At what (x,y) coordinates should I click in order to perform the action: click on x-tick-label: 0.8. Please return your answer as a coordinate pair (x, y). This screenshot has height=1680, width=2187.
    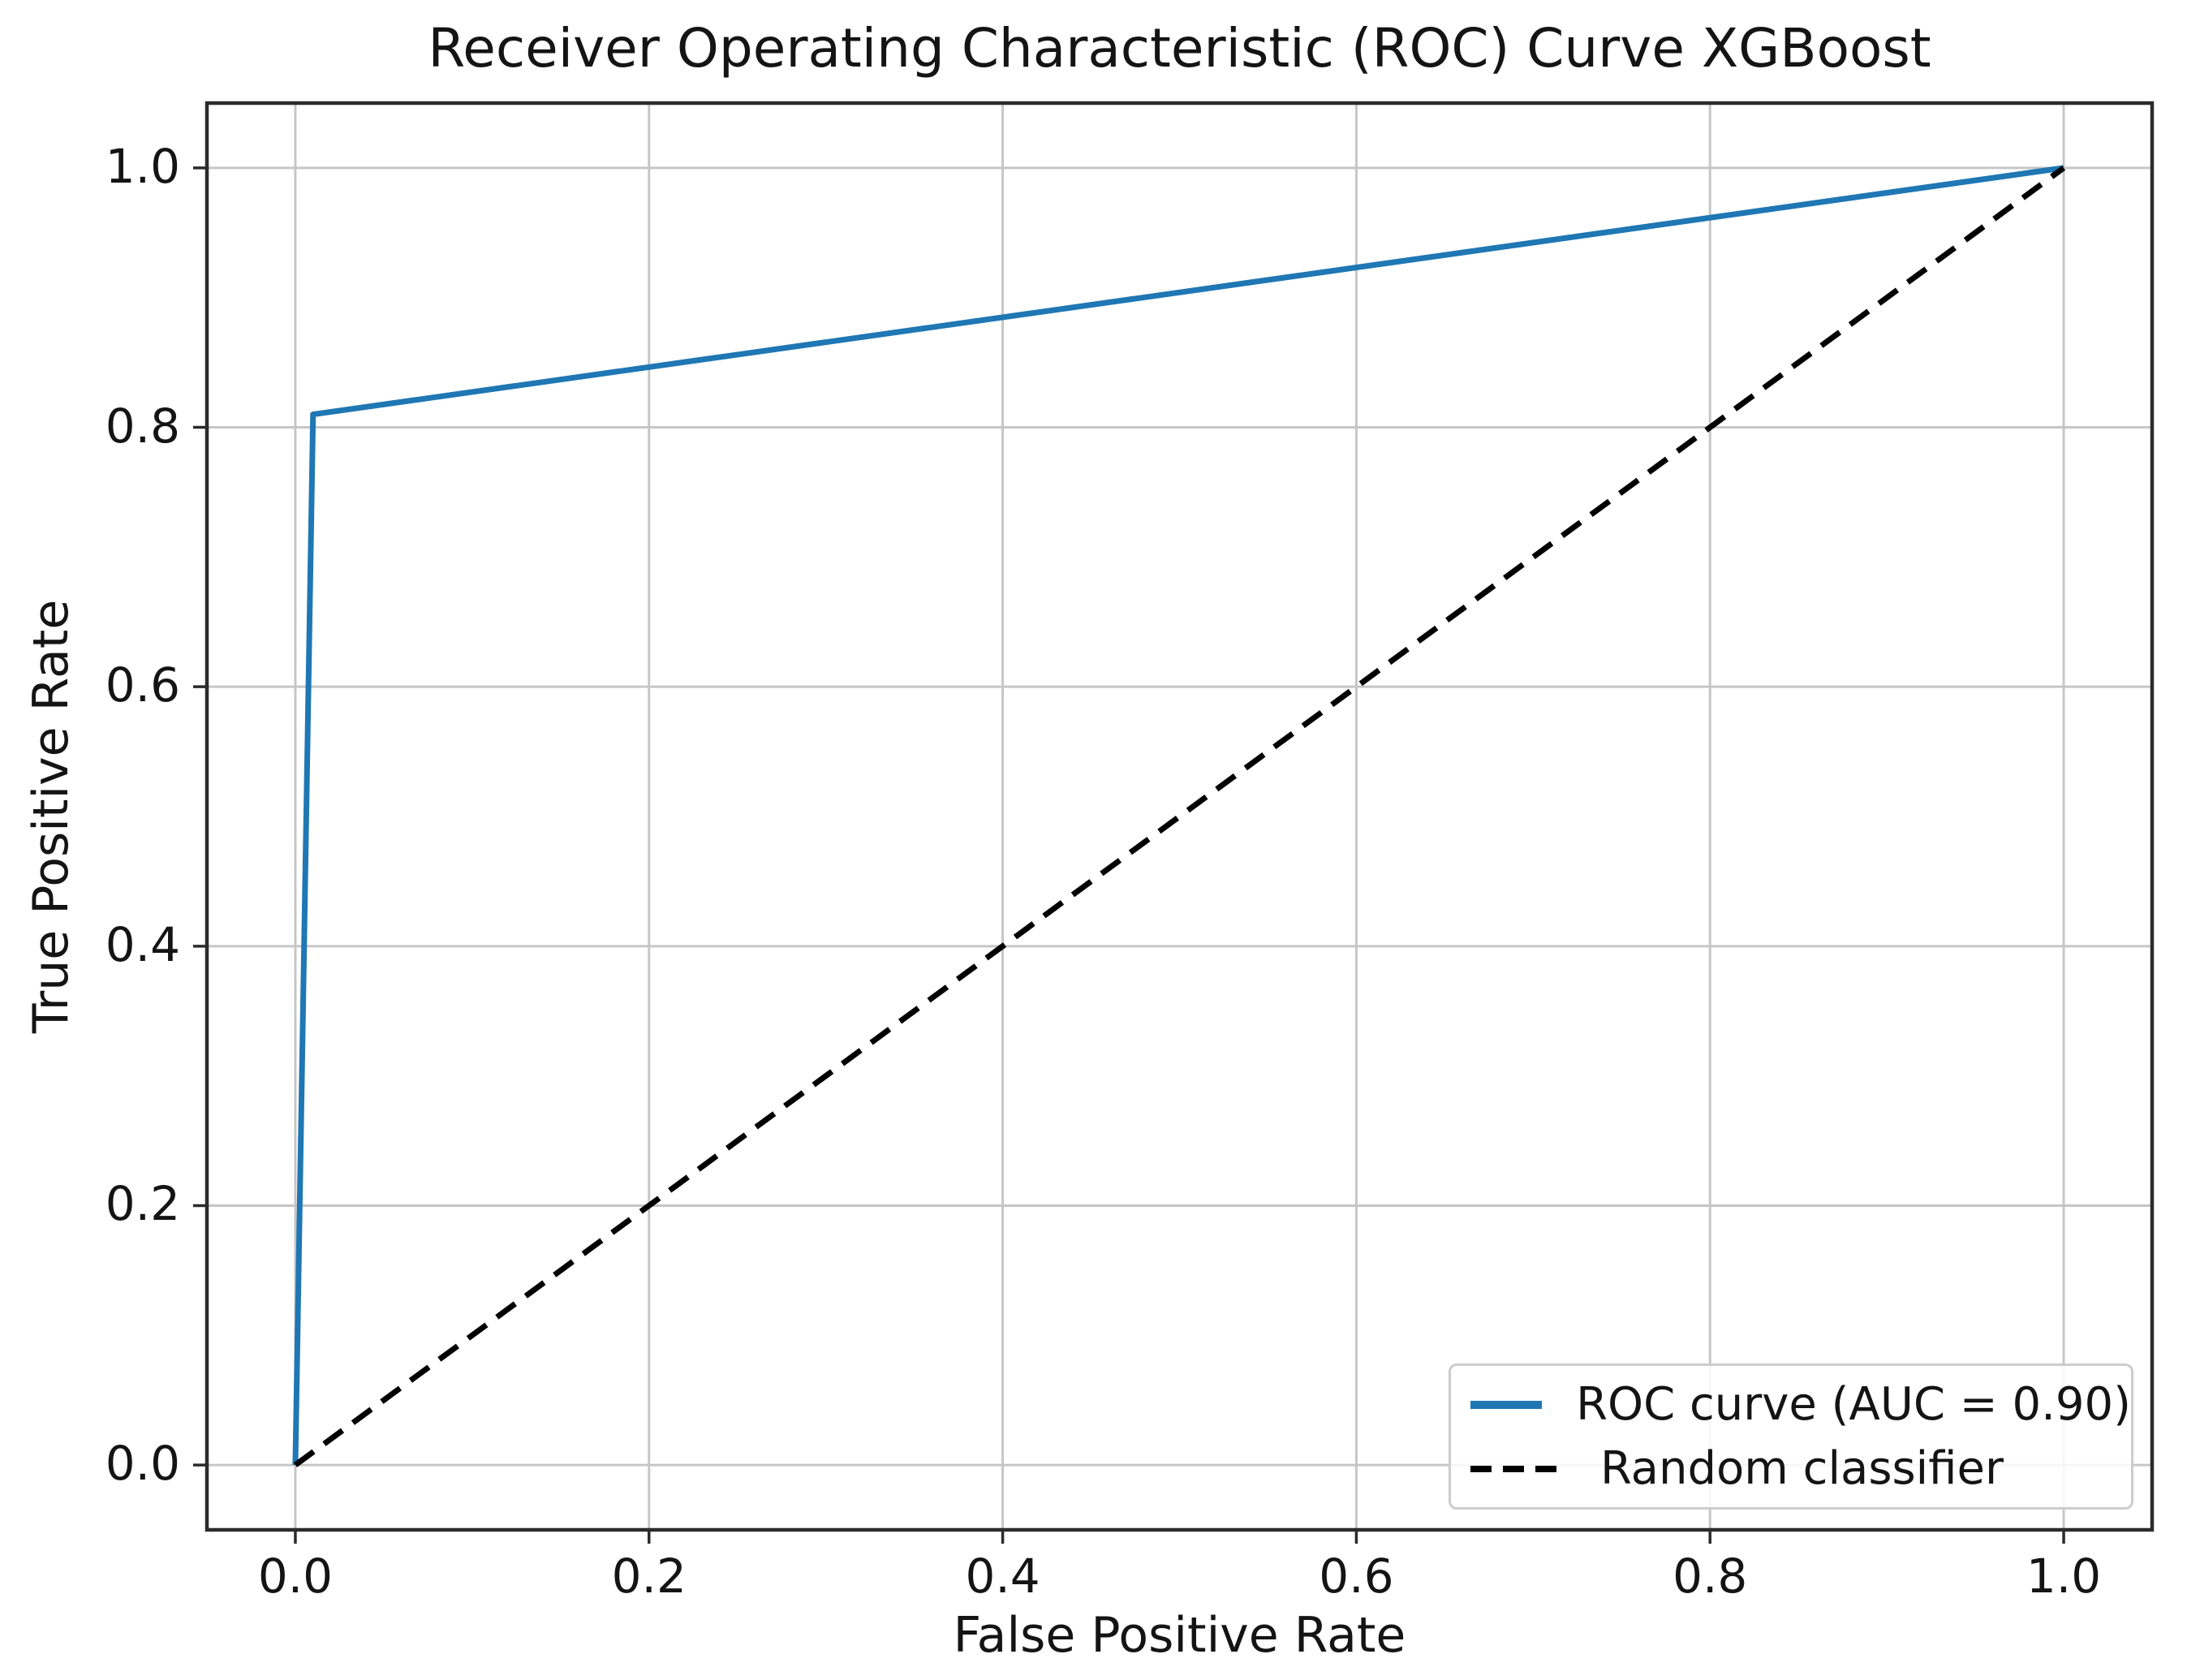
    Looking at the image, I should click on (1710, 1577).